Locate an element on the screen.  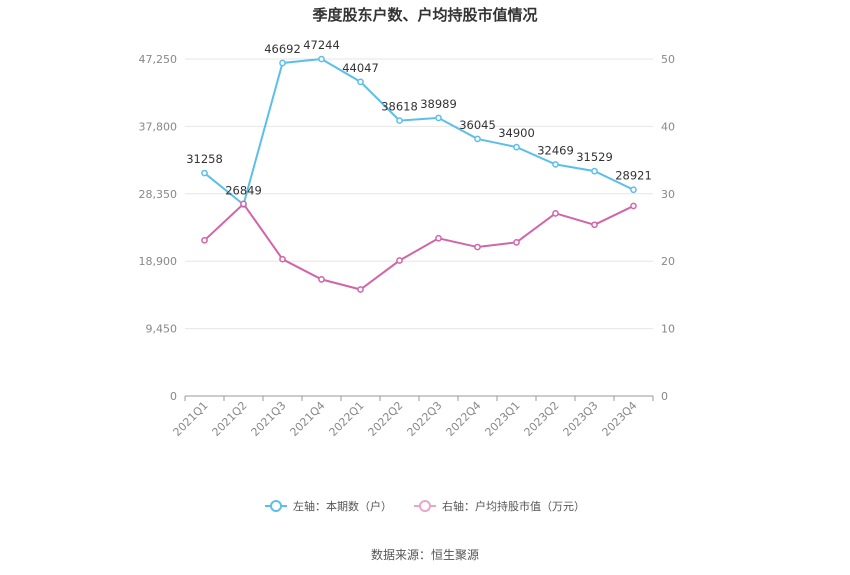
y-right-tick-label: 20 is located at coordinates (668, 261).